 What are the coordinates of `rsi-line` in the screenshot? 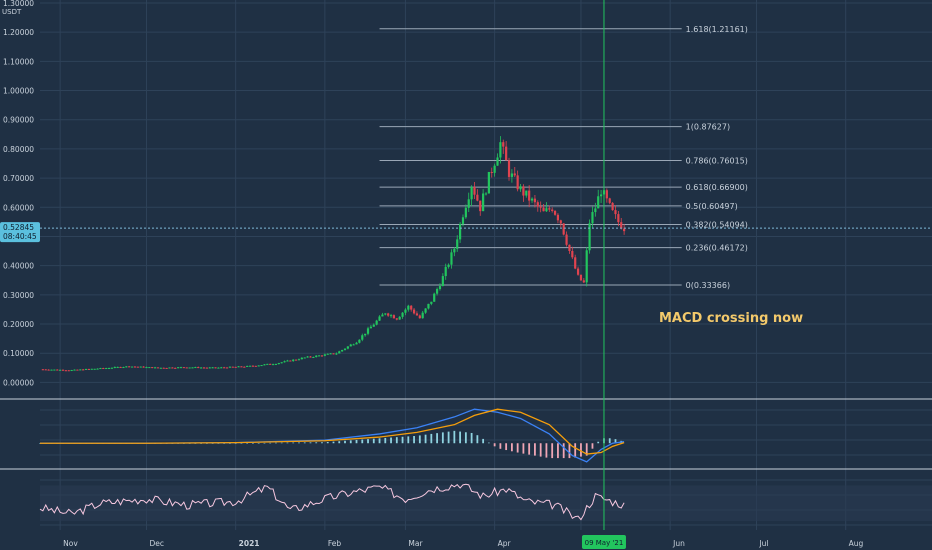 It's located at (332, 502).